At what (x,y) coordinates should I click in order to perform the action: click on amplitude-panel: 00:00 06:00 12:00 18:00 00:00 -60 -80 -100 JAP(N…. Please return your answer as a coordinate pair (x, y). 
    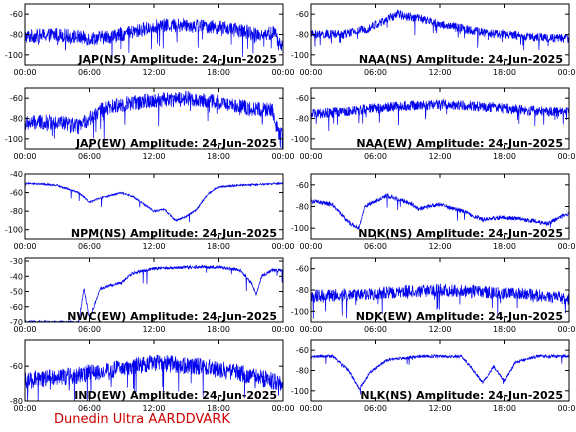
    Looking at the image, I should click on (150, 40).